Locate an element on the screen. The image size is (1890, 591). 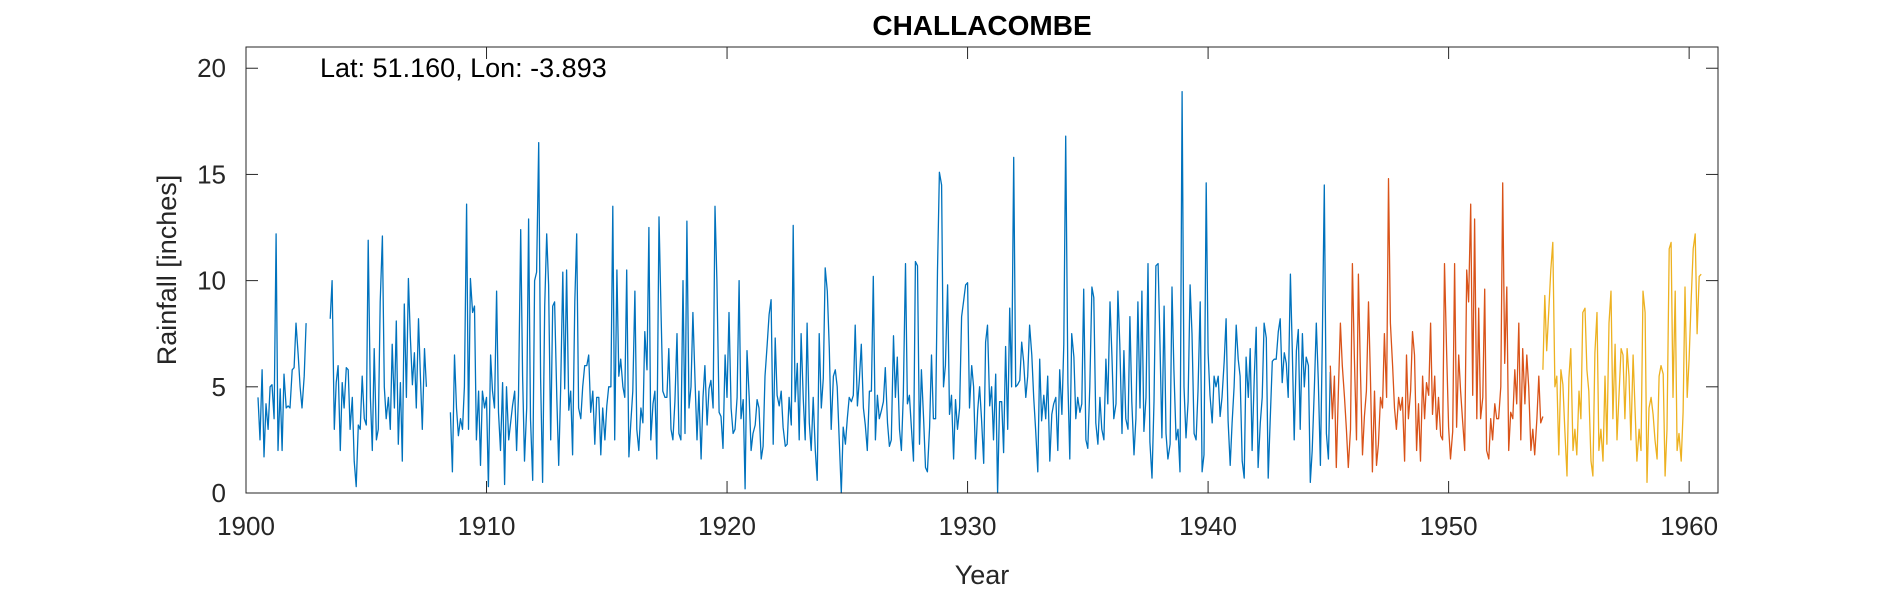
y-tick-label: 0 is located at coordinates (219, 493).